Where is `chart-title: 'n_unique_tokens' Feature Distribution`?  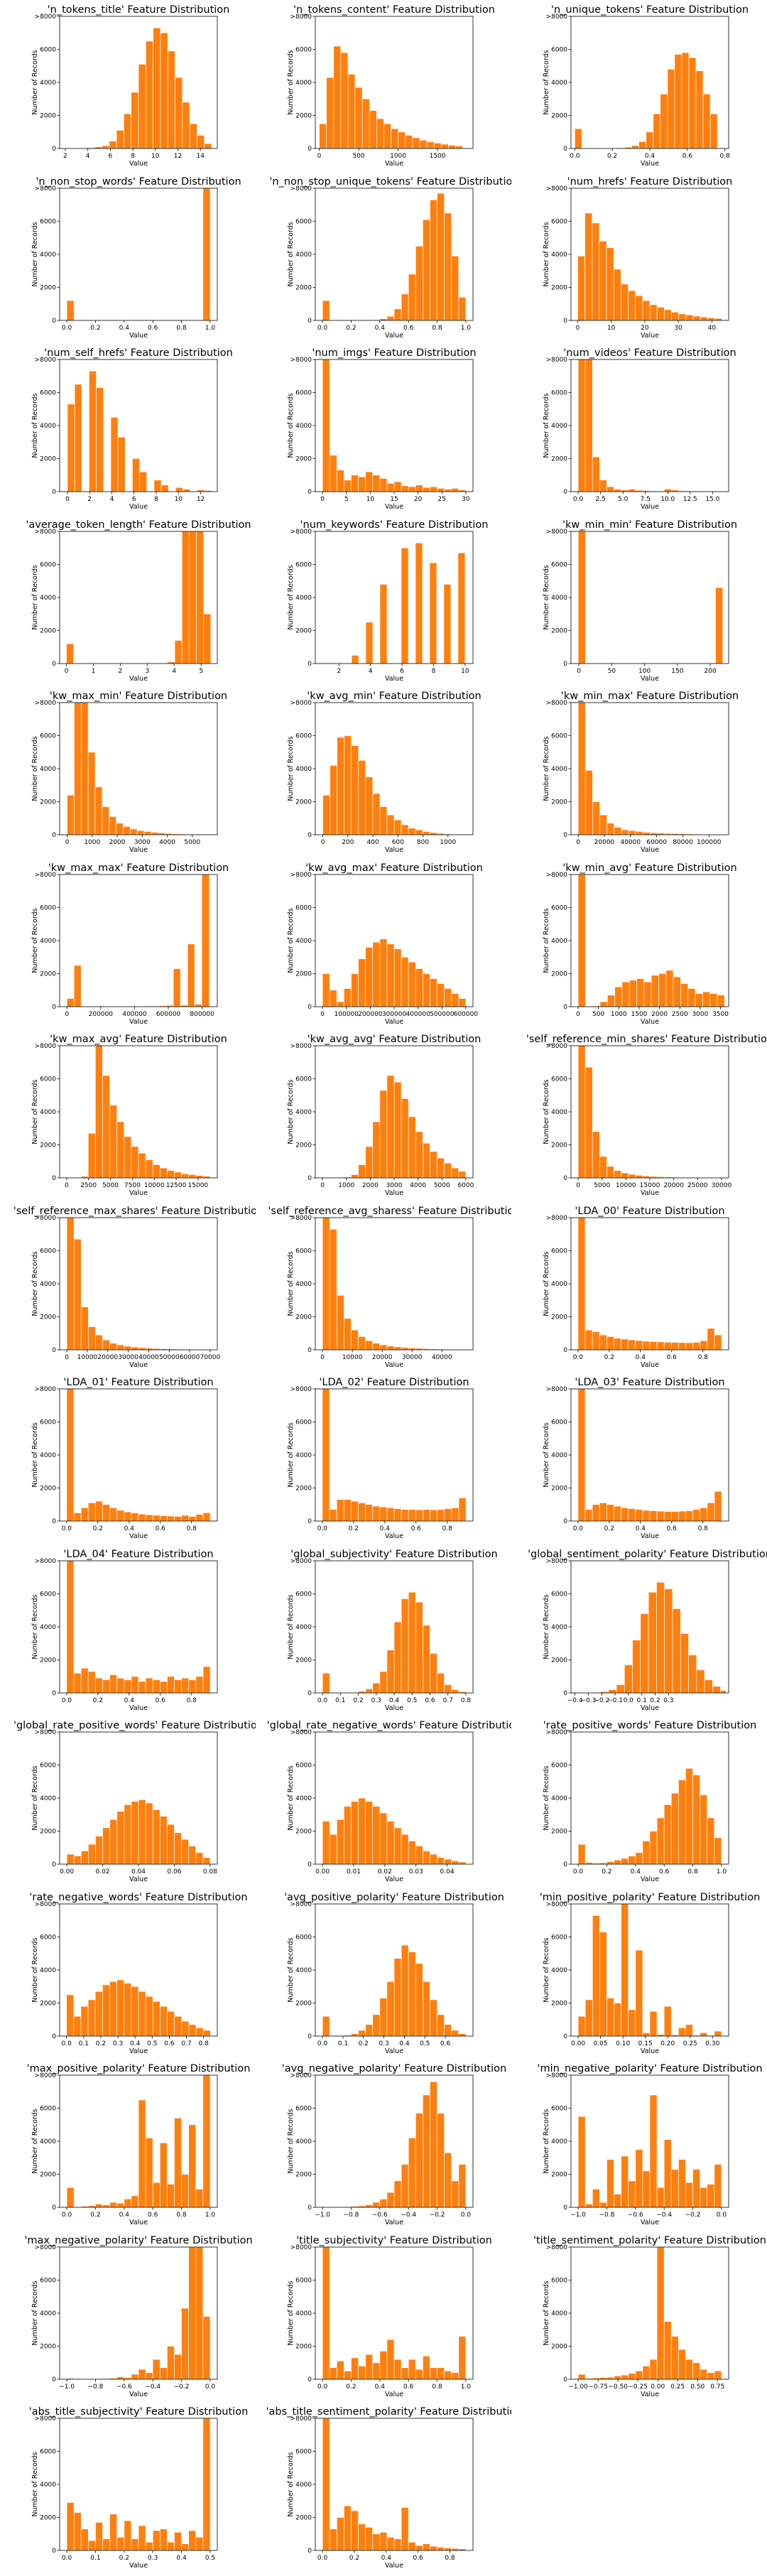
chart-title: 'n_unique_tokens' Feature Distribution is located at coordinates (650, 10).